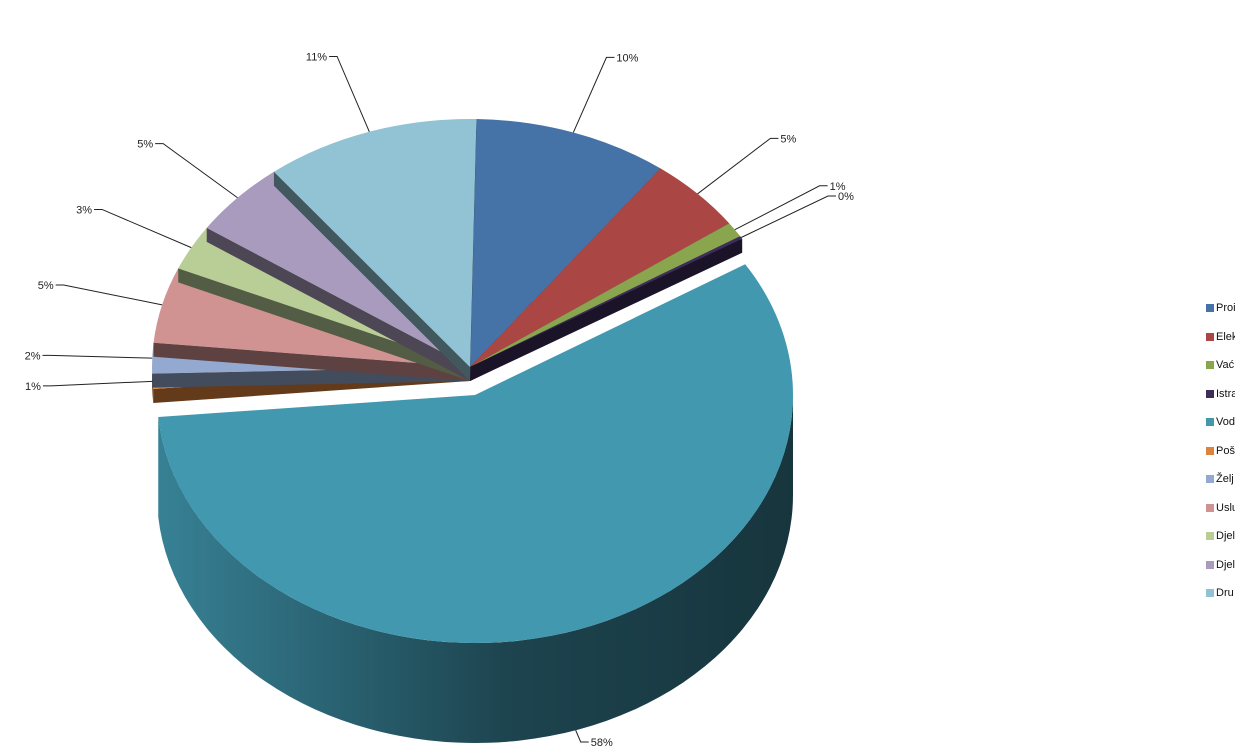 This screenshot has width=1235, height=753. What do you see at coordinates (33, 356) in the screenshot?
I see `data-label: 2%` at bounding box center [33, 356].